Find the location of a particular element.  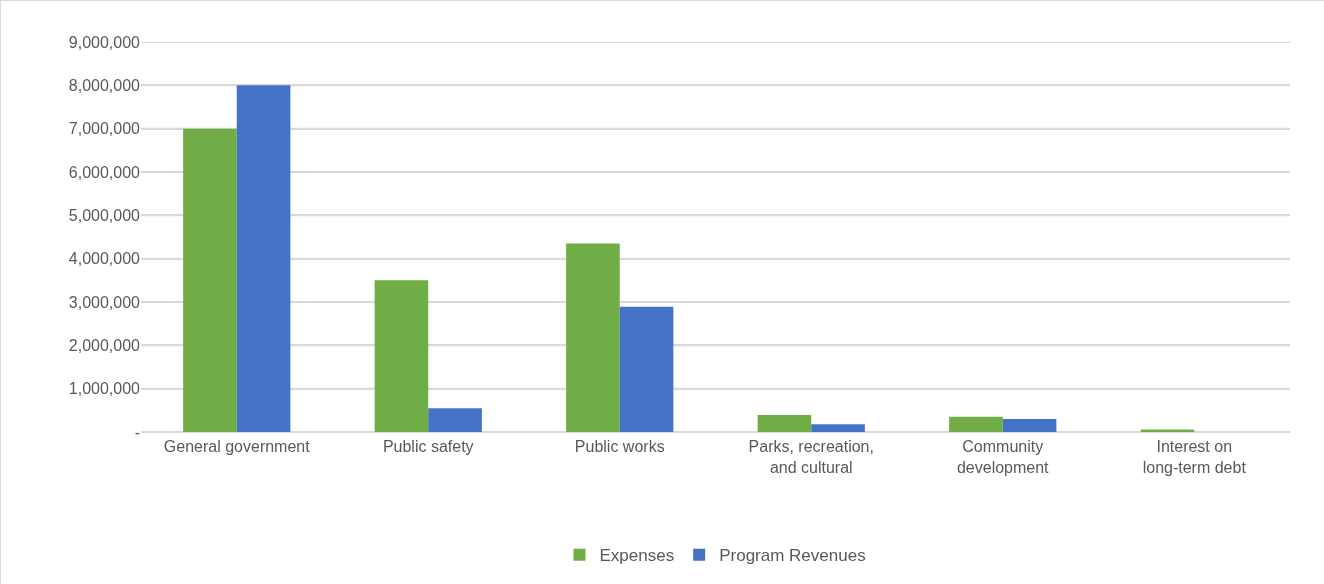

y-tick-label: 9,000,000 is located at coordinates (104, 42).